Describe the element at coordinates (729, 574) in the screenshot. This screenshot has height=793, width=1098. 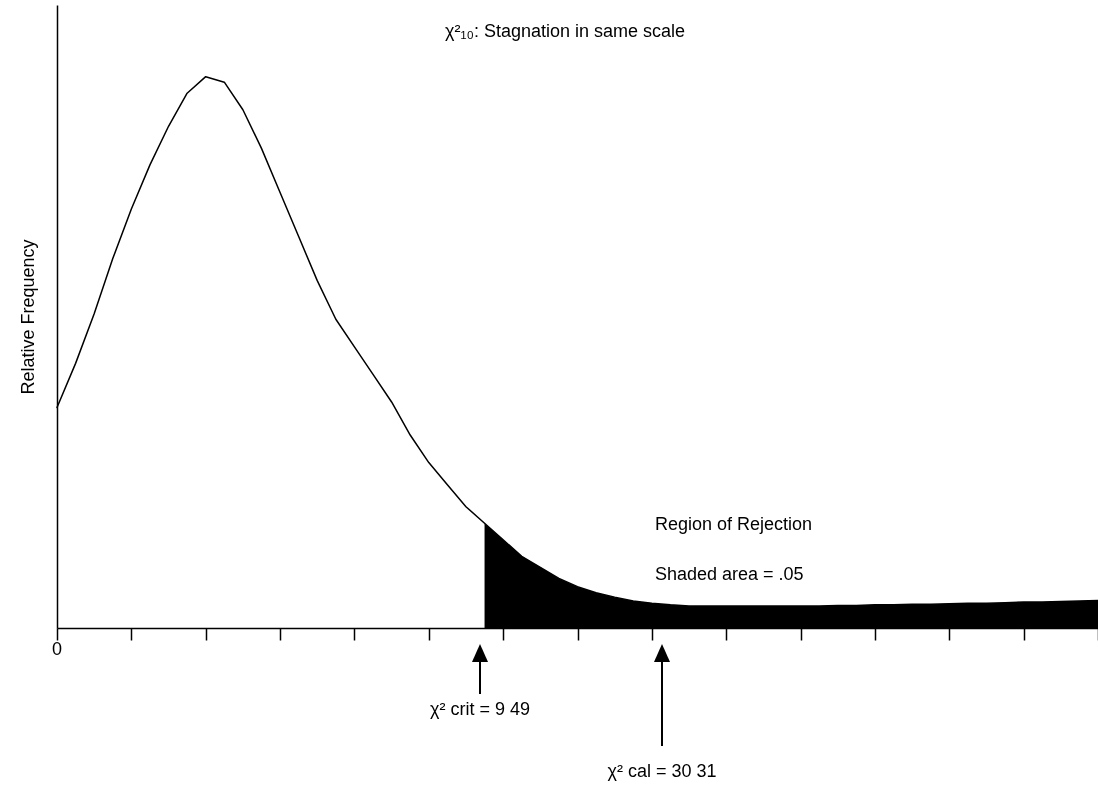
I see `annotation: Shaded area = .05` at that location.